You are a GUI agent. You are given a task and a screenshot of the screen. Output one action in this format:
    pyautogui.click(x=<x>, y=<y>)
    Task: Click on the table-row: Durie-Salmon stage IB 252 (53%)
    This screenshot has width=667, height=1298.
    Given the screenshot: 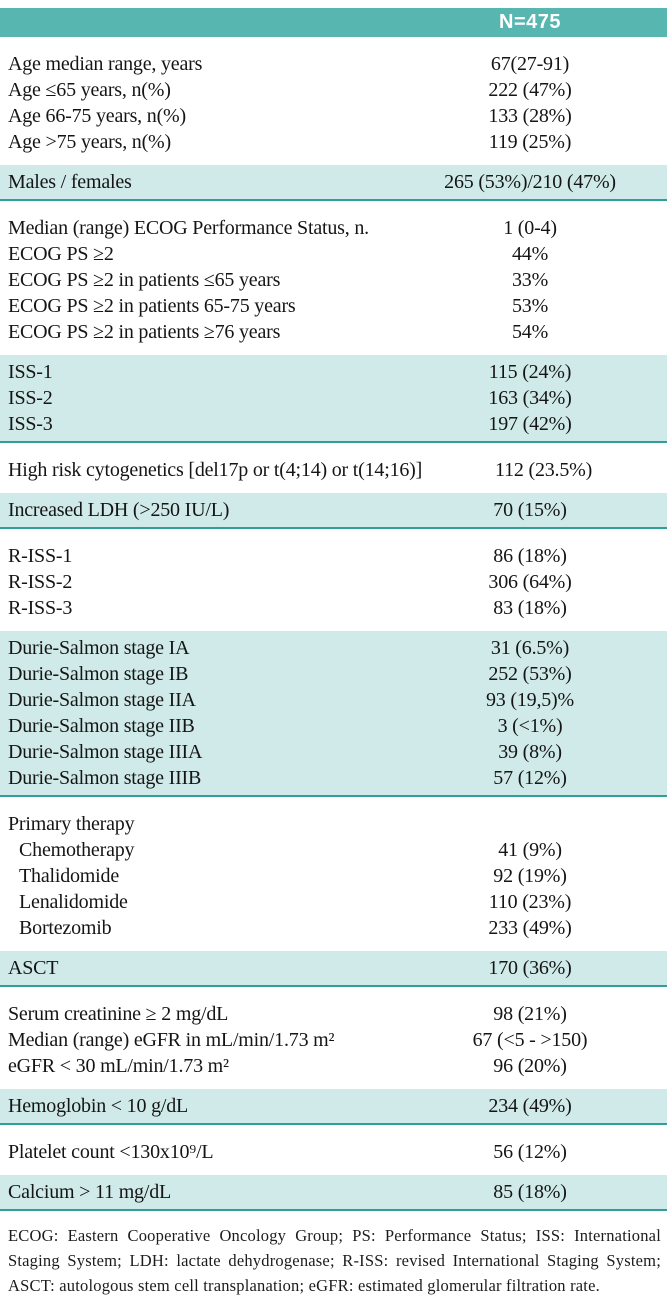 What is the action you would take?
    pyautogui.click(x=333, y=674)
    